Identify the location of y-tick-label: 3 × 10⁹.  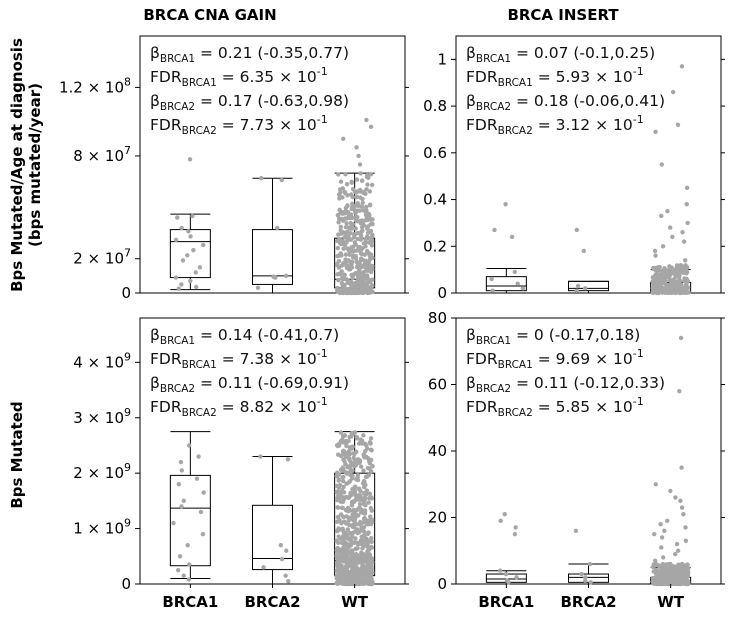
(102, 416).